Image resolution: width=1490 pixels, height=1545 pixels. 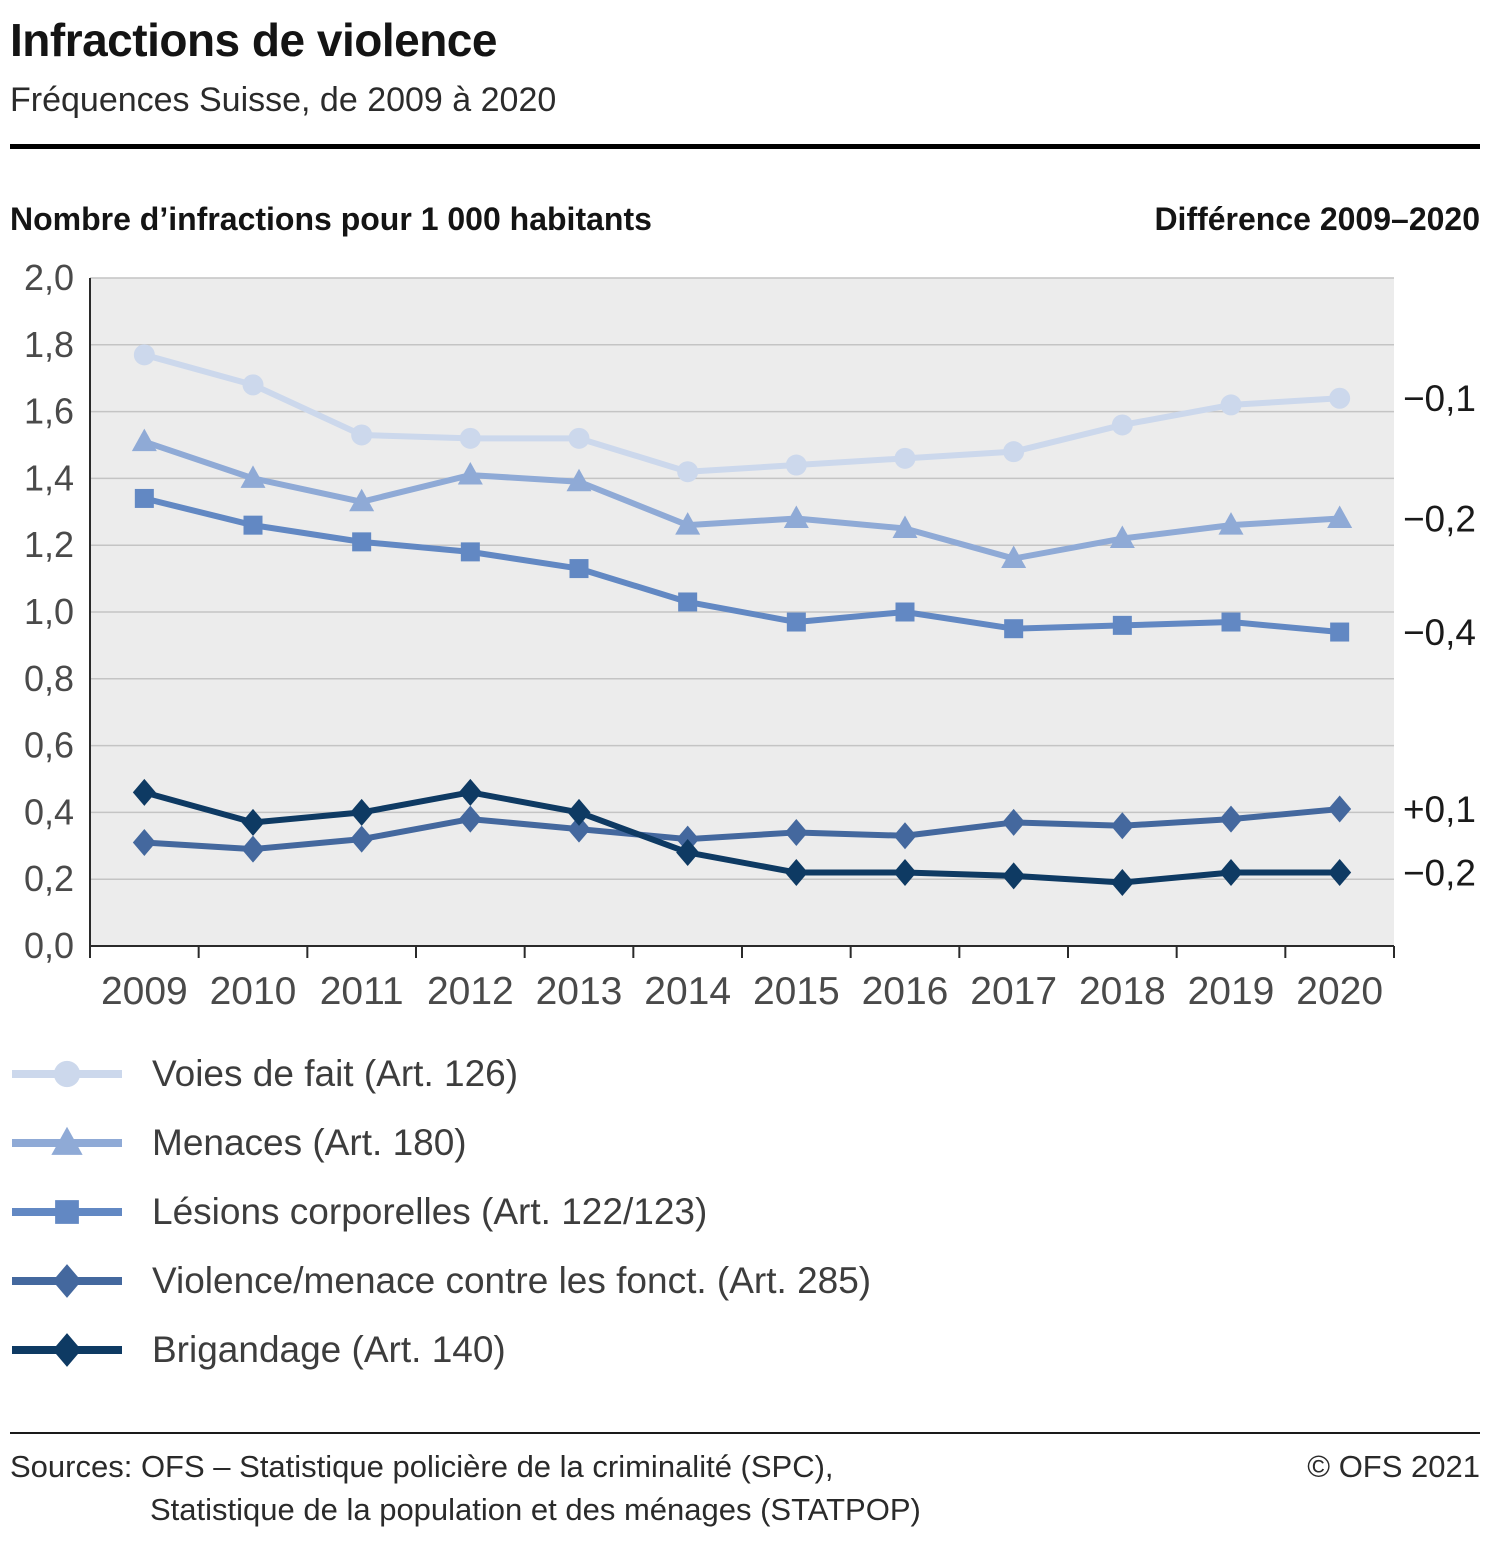 I want to click on difference-label: −0,2, so click(x=1439, y=518).